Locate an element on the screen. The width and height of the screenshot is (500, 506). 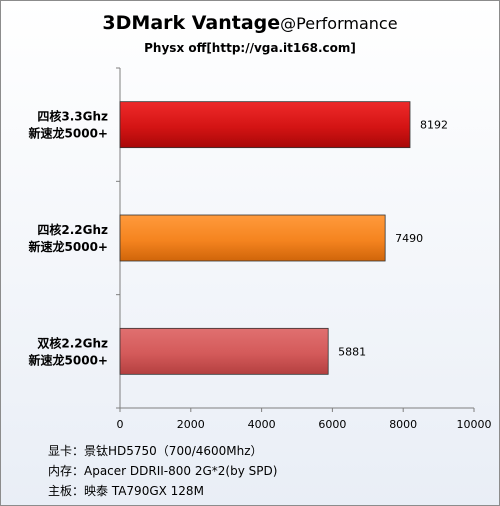
chart-title-main: 3DMark Vantage is located at coordinates (191, 23).